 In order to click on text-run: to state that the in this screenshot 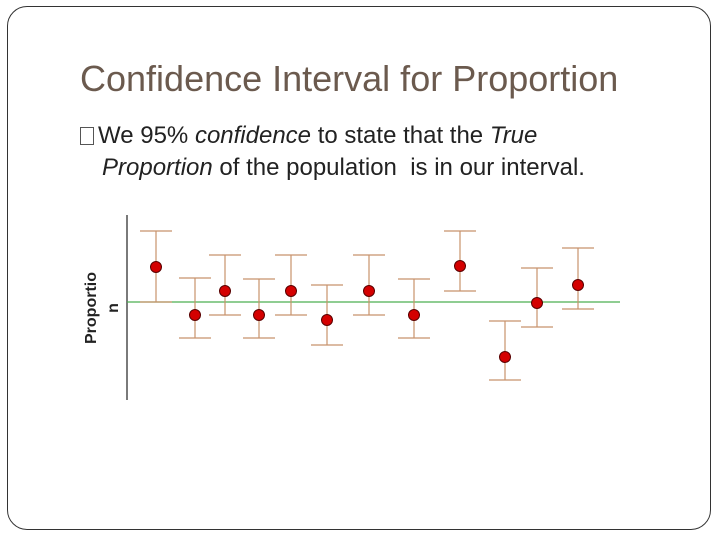, I will do `click(400, 135)`.